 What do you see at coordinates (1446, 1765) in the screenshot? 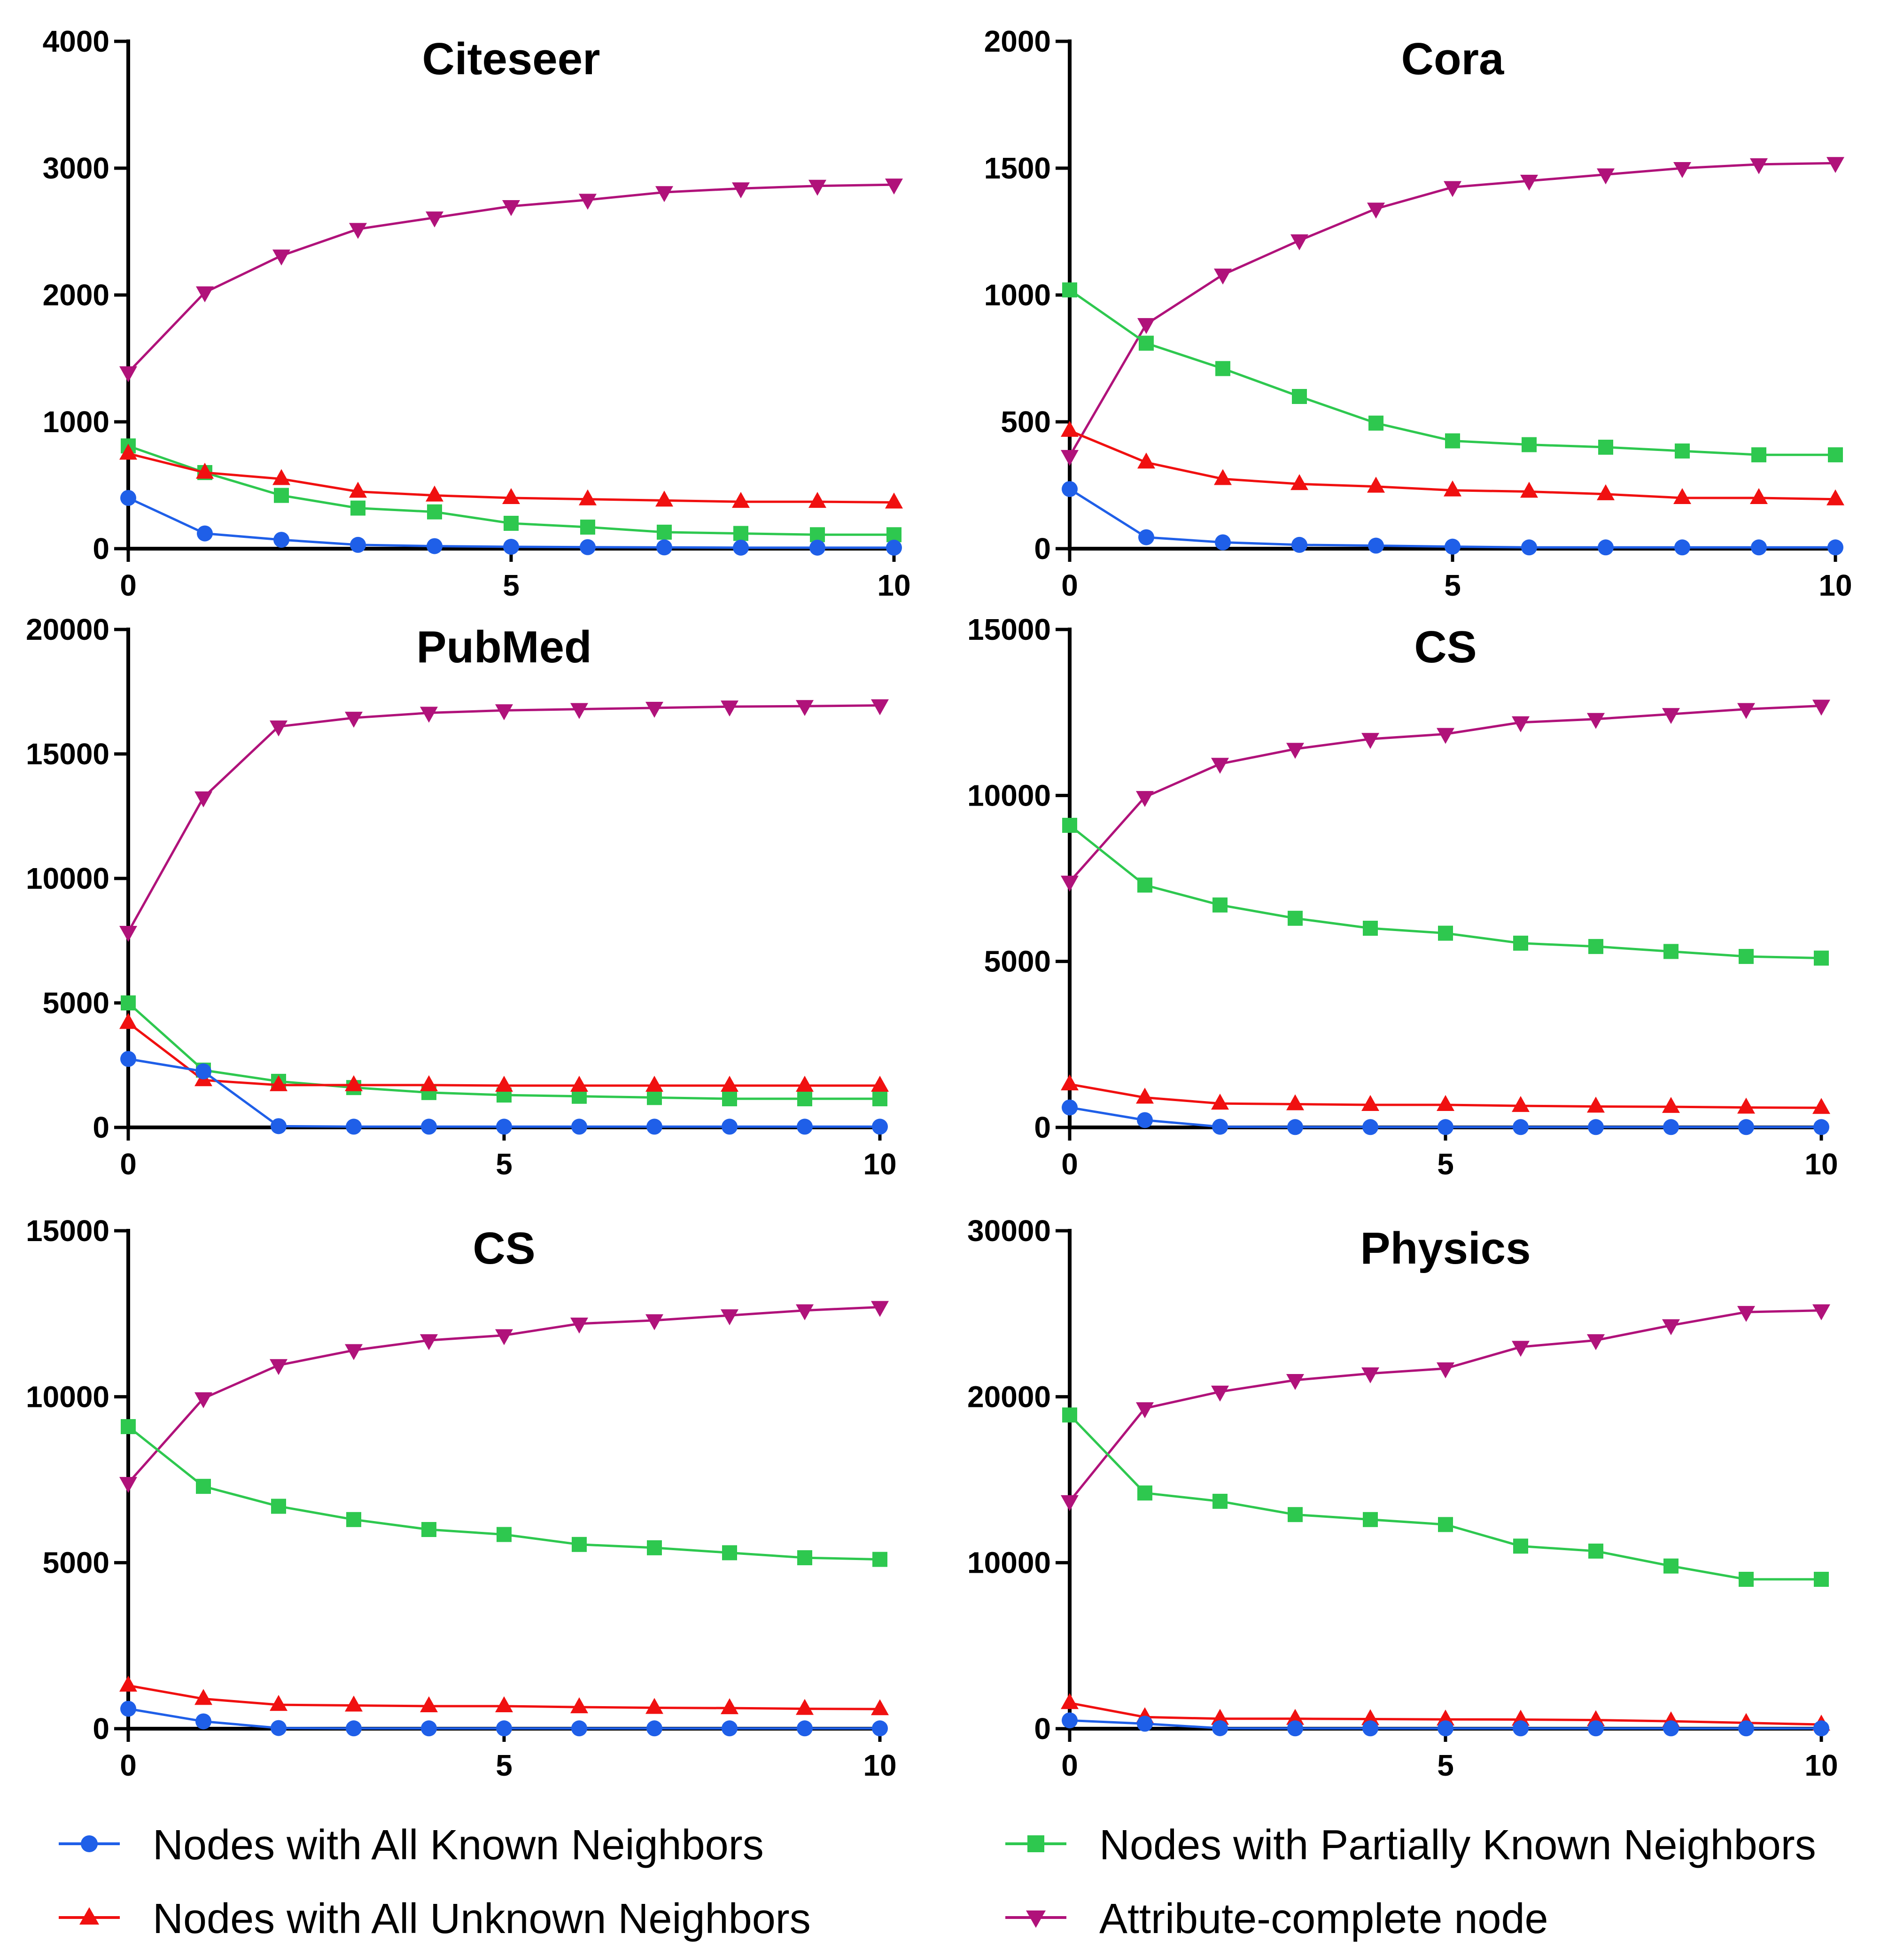
I see `x-tick-label: 5` at bounding box center [1446, 1765].